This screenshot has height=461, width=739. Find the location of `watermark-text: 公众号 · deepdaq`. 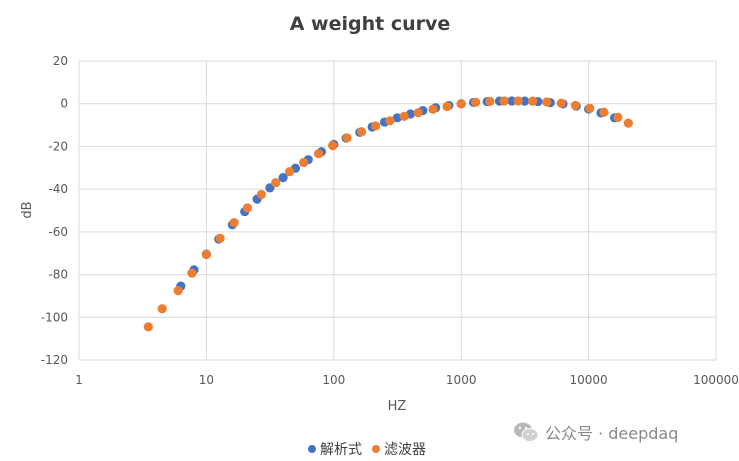

watermark-text: 公众号 · deepdaq is located at coordinates (612, 433).